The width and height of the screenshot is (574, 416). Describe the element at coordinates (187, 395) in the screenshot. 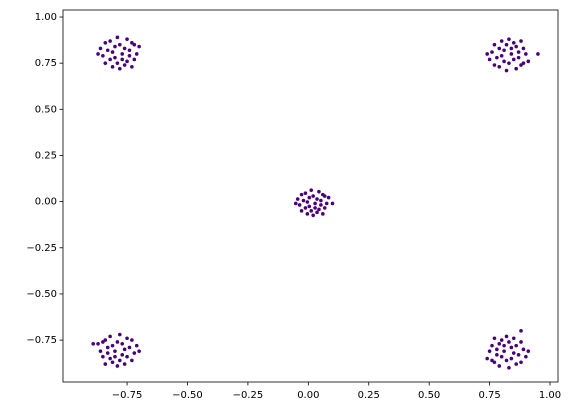

I see `x-tick-label: −0.50` at that location.